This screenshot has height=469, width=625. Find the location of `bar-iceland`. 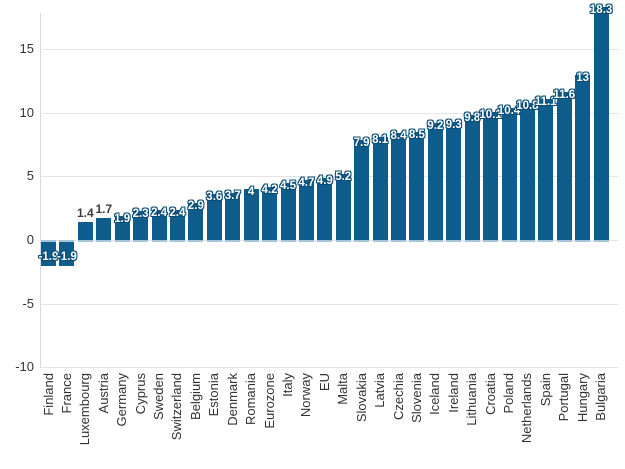

bar-iceland is located at coordinates (435, 182).